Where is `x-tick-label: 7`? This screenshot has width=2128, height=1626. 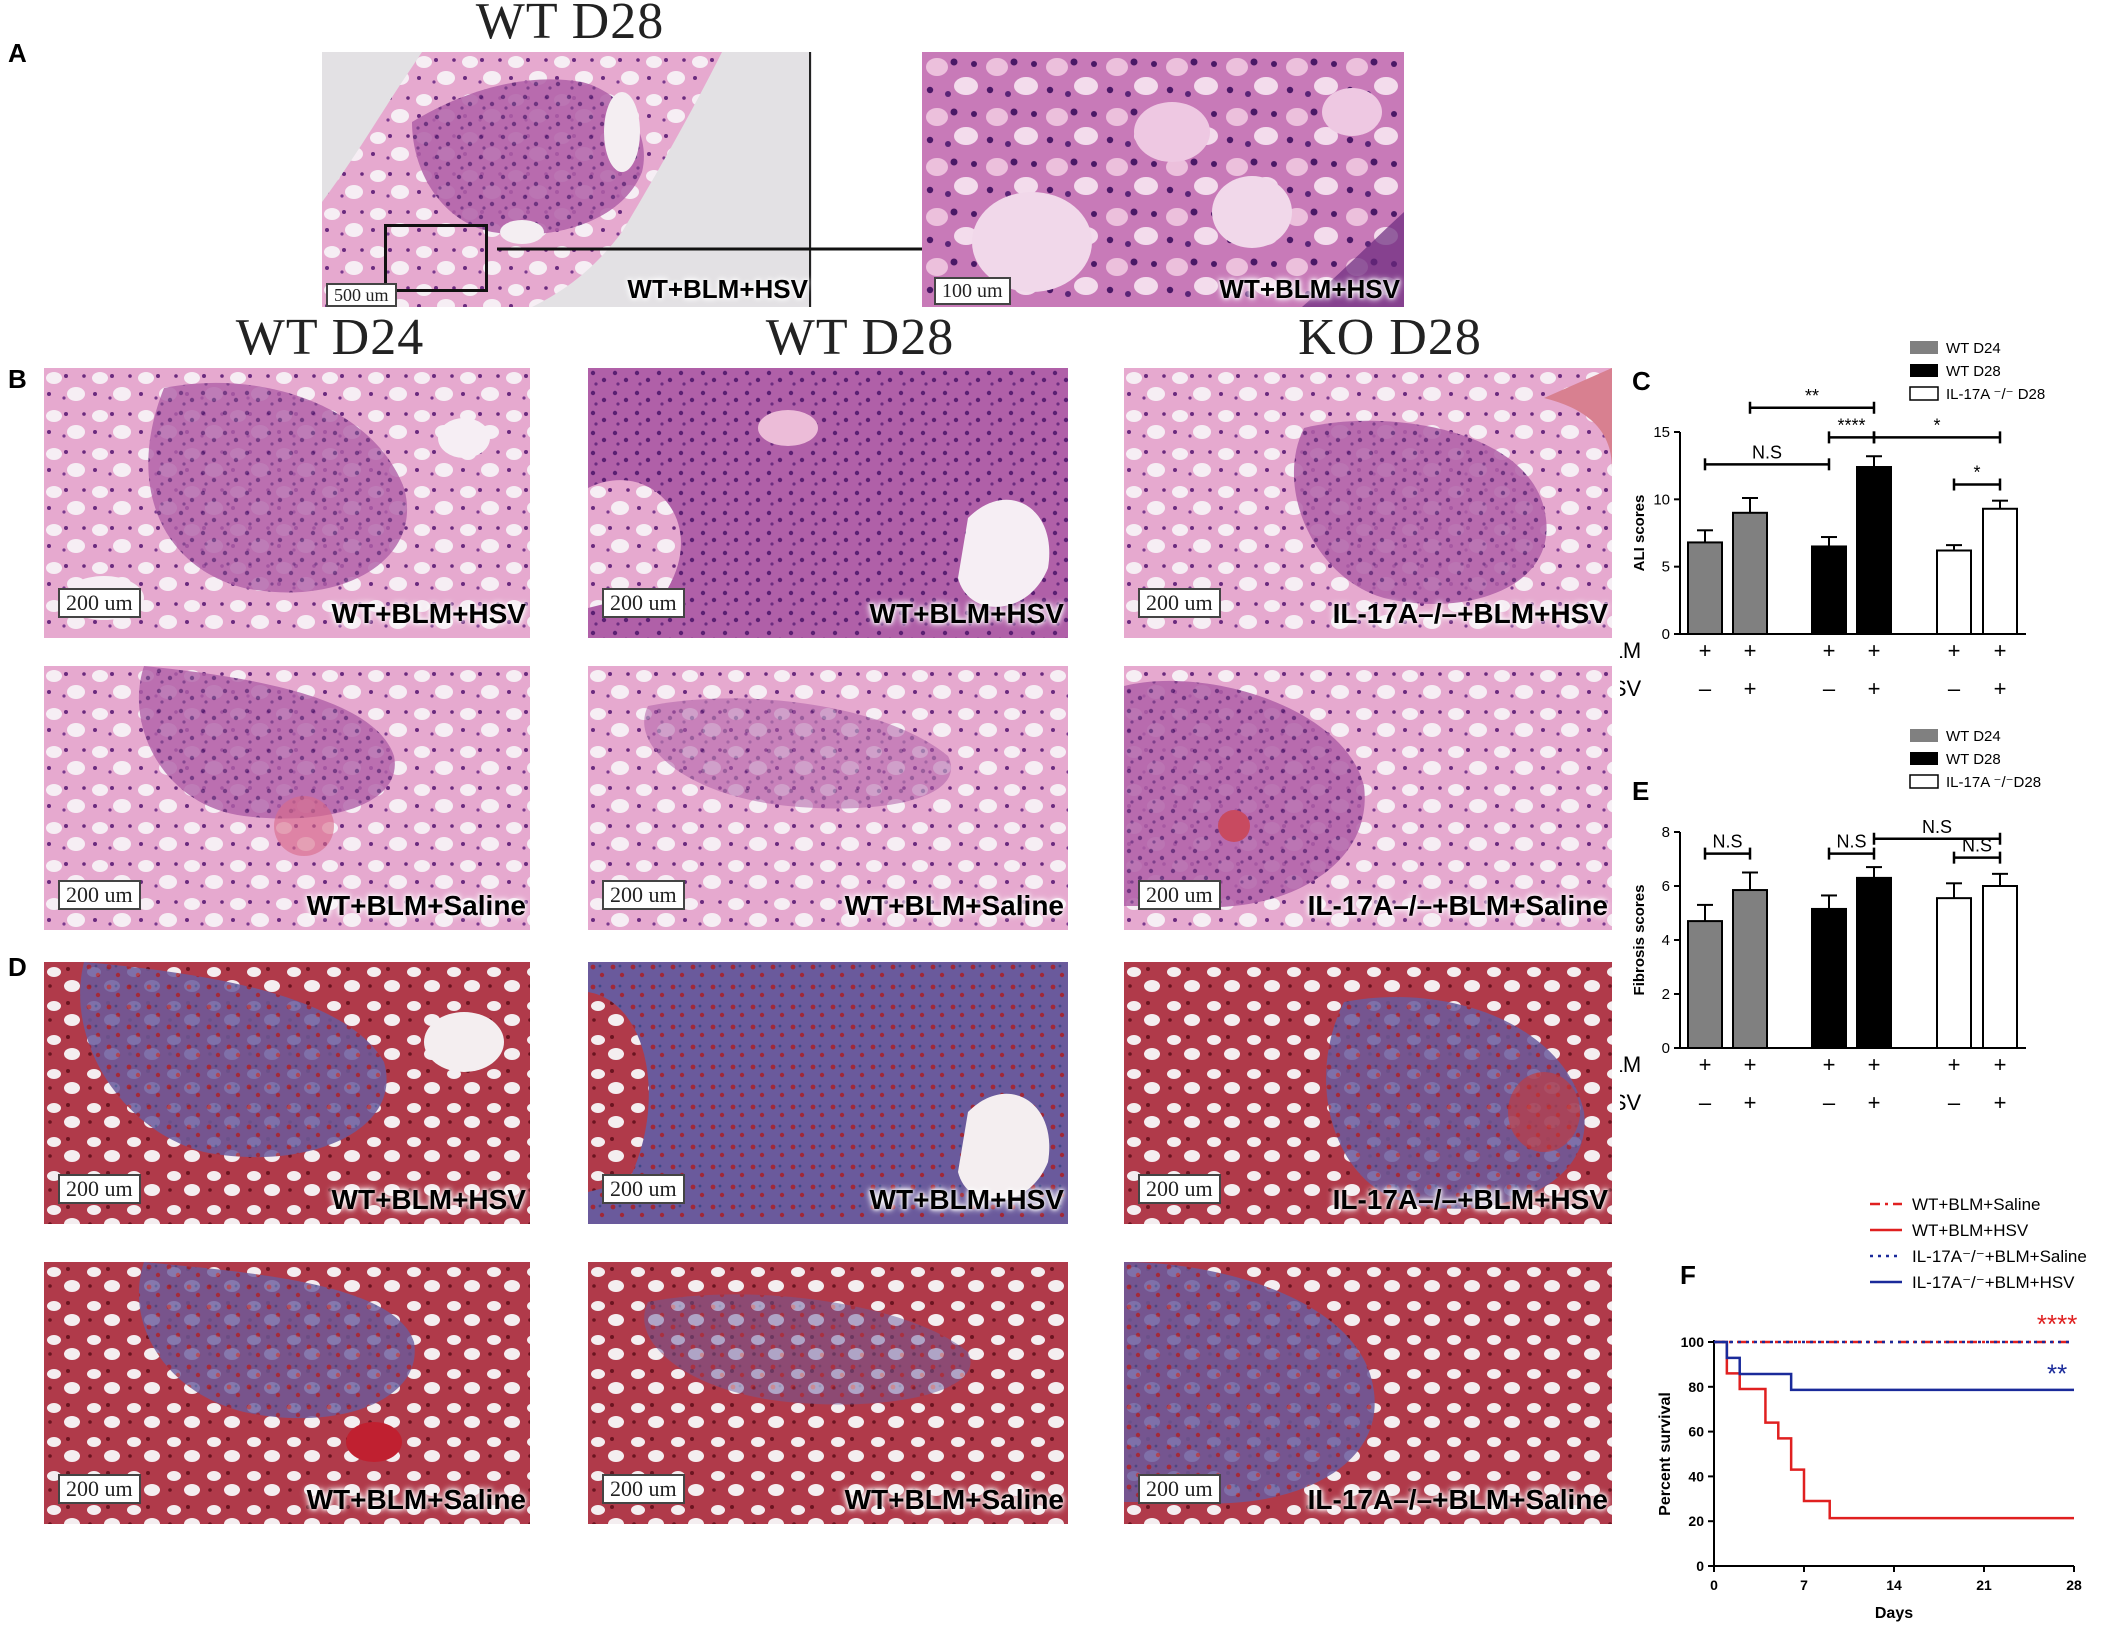 x-tick-label: 7 is located at coordinates (1804, 1585).